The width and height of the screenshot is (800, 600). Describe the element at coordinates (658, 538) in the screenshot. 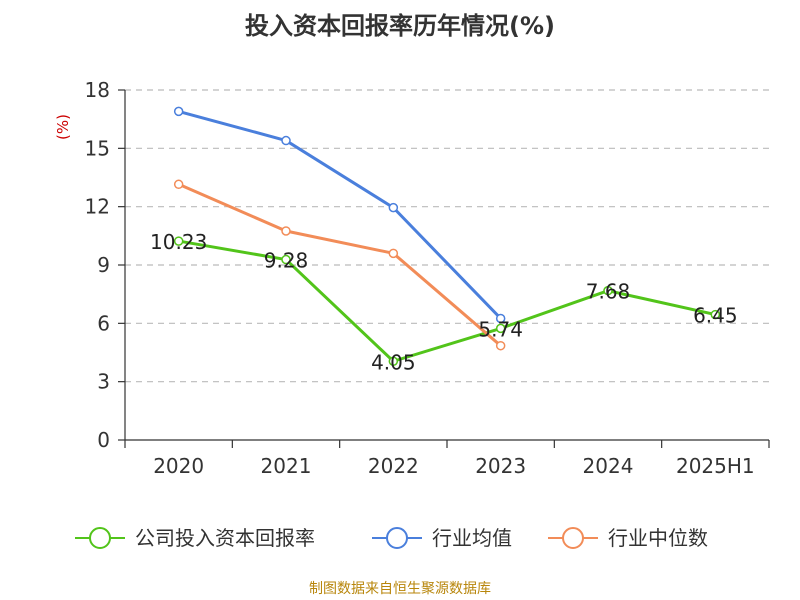

I see `legend-label: 行业中位数` at that location.